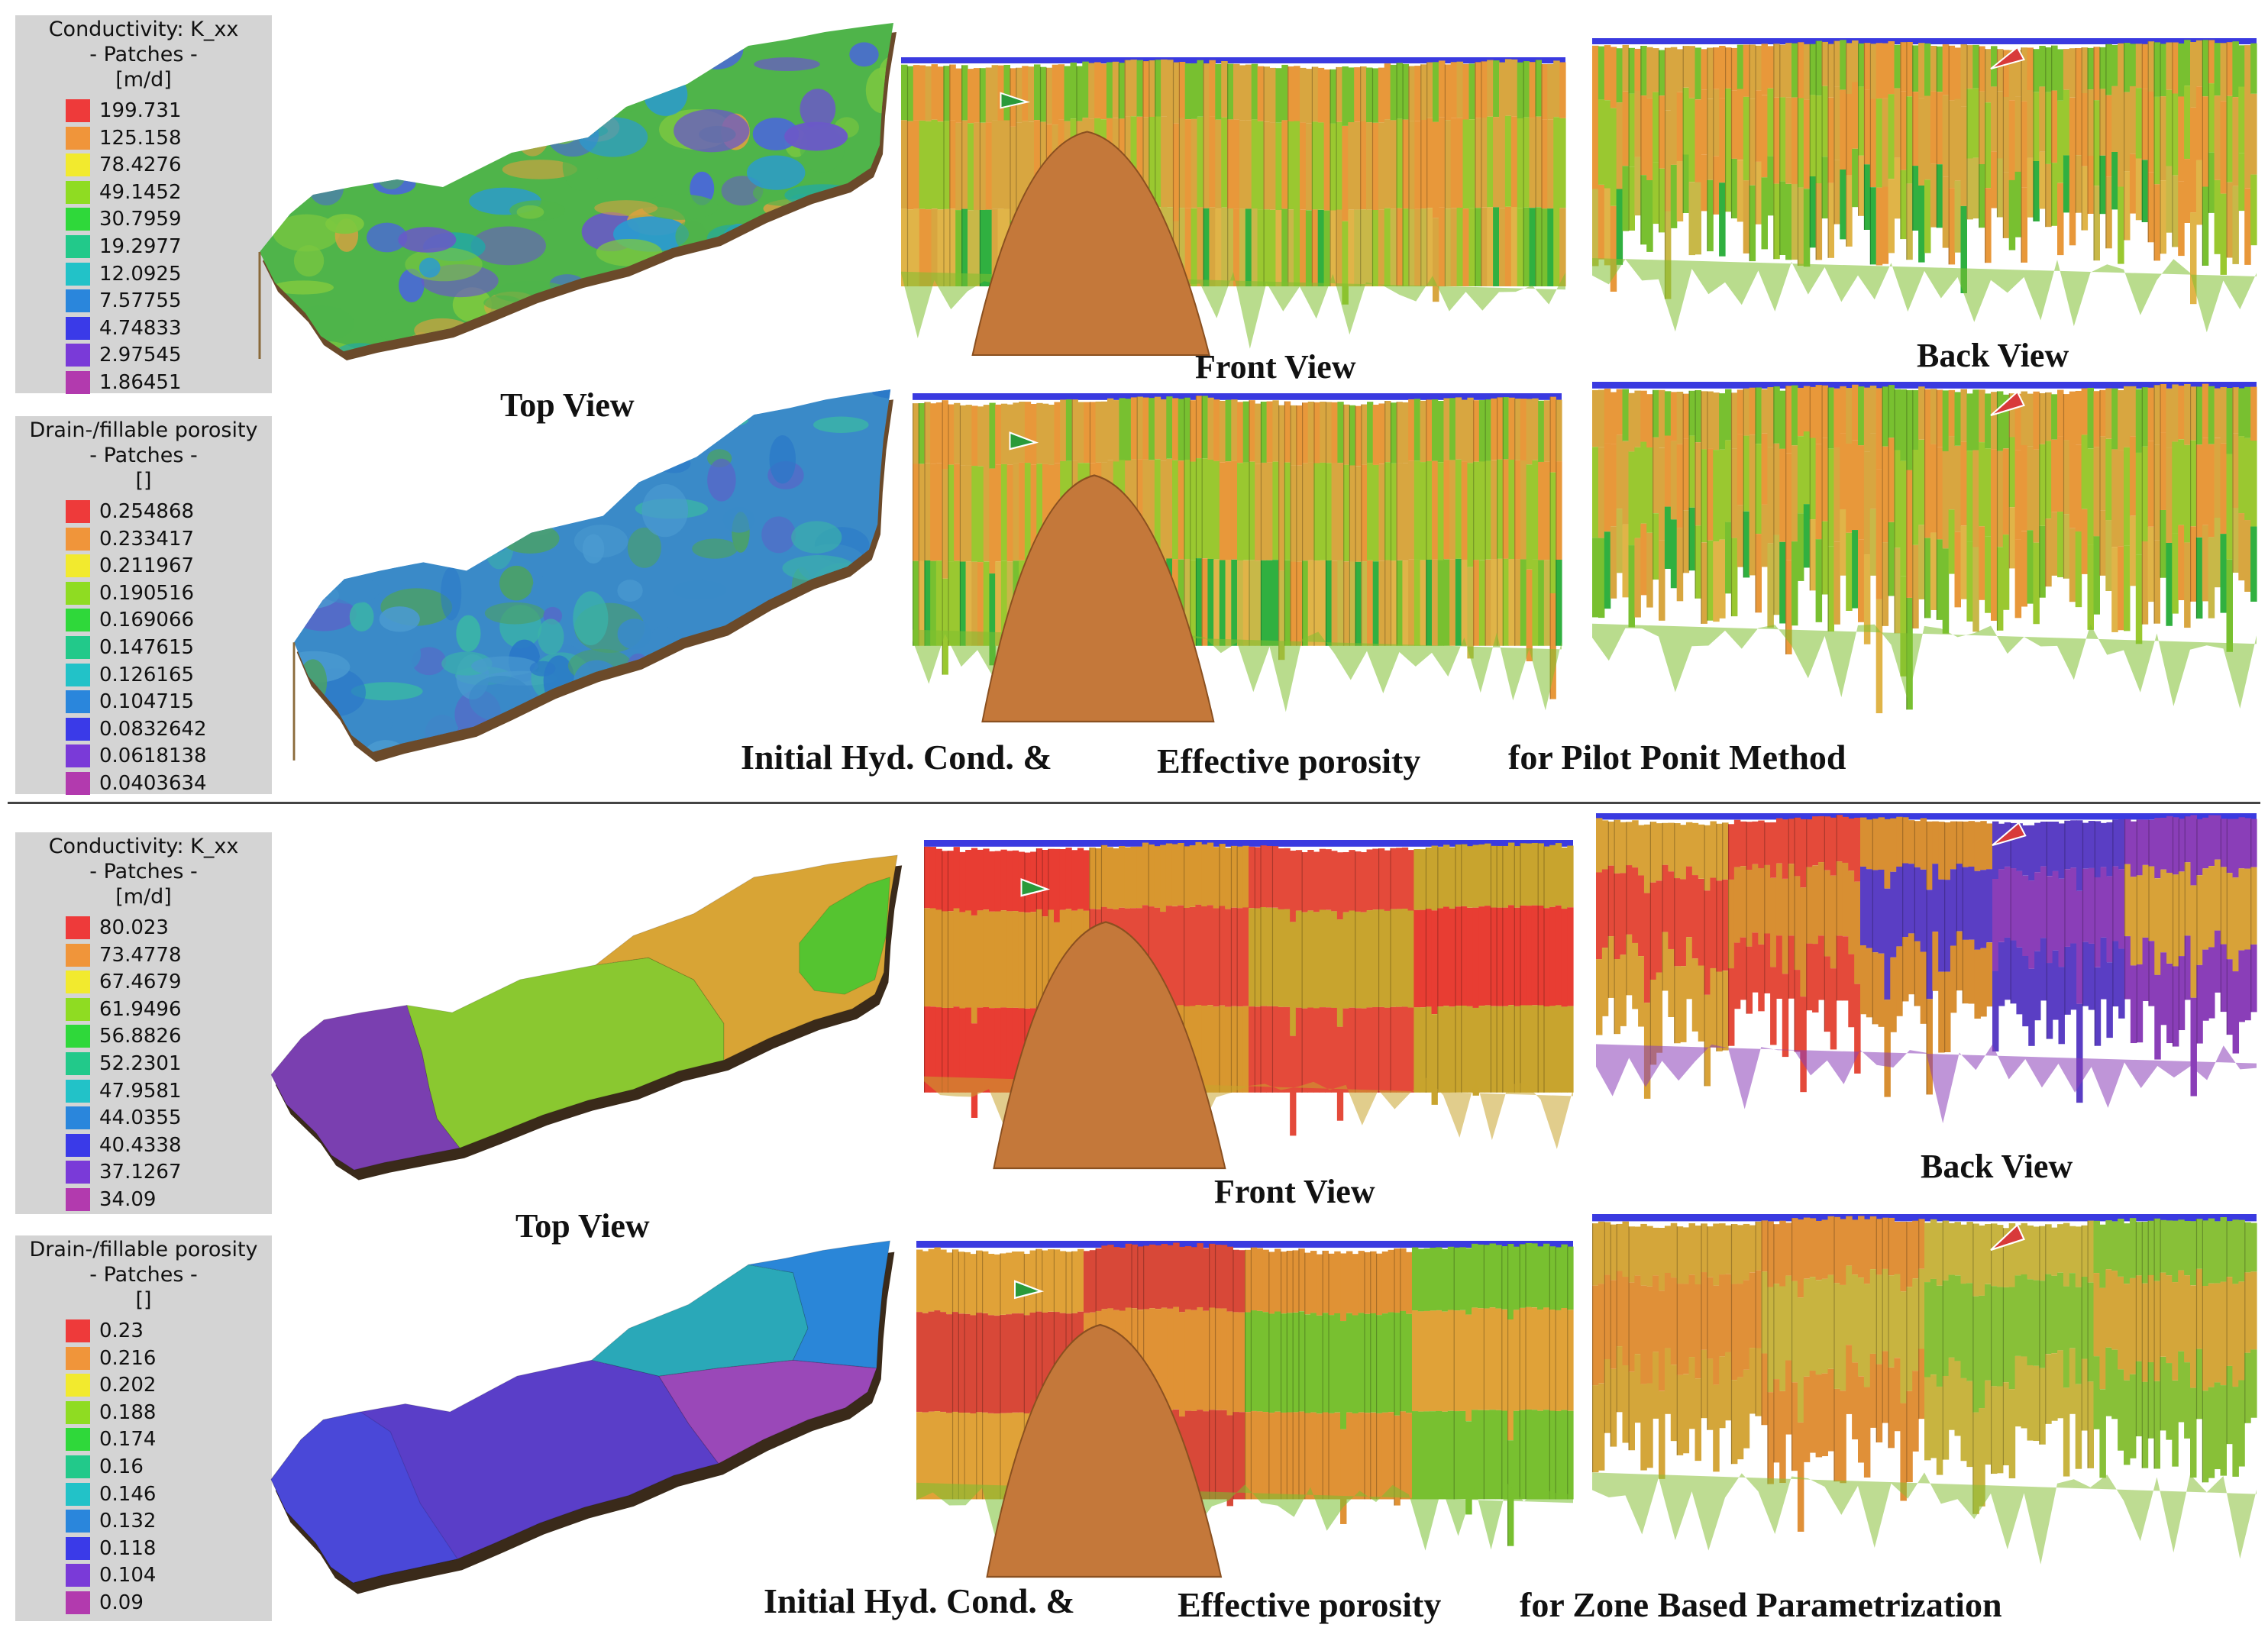 This screenshot has width=2268, height=1644. What do you see at coordinates (143, 783) in the screenshot?
I see `legend-item: 0.0403634` at bounding box center [143, 783].